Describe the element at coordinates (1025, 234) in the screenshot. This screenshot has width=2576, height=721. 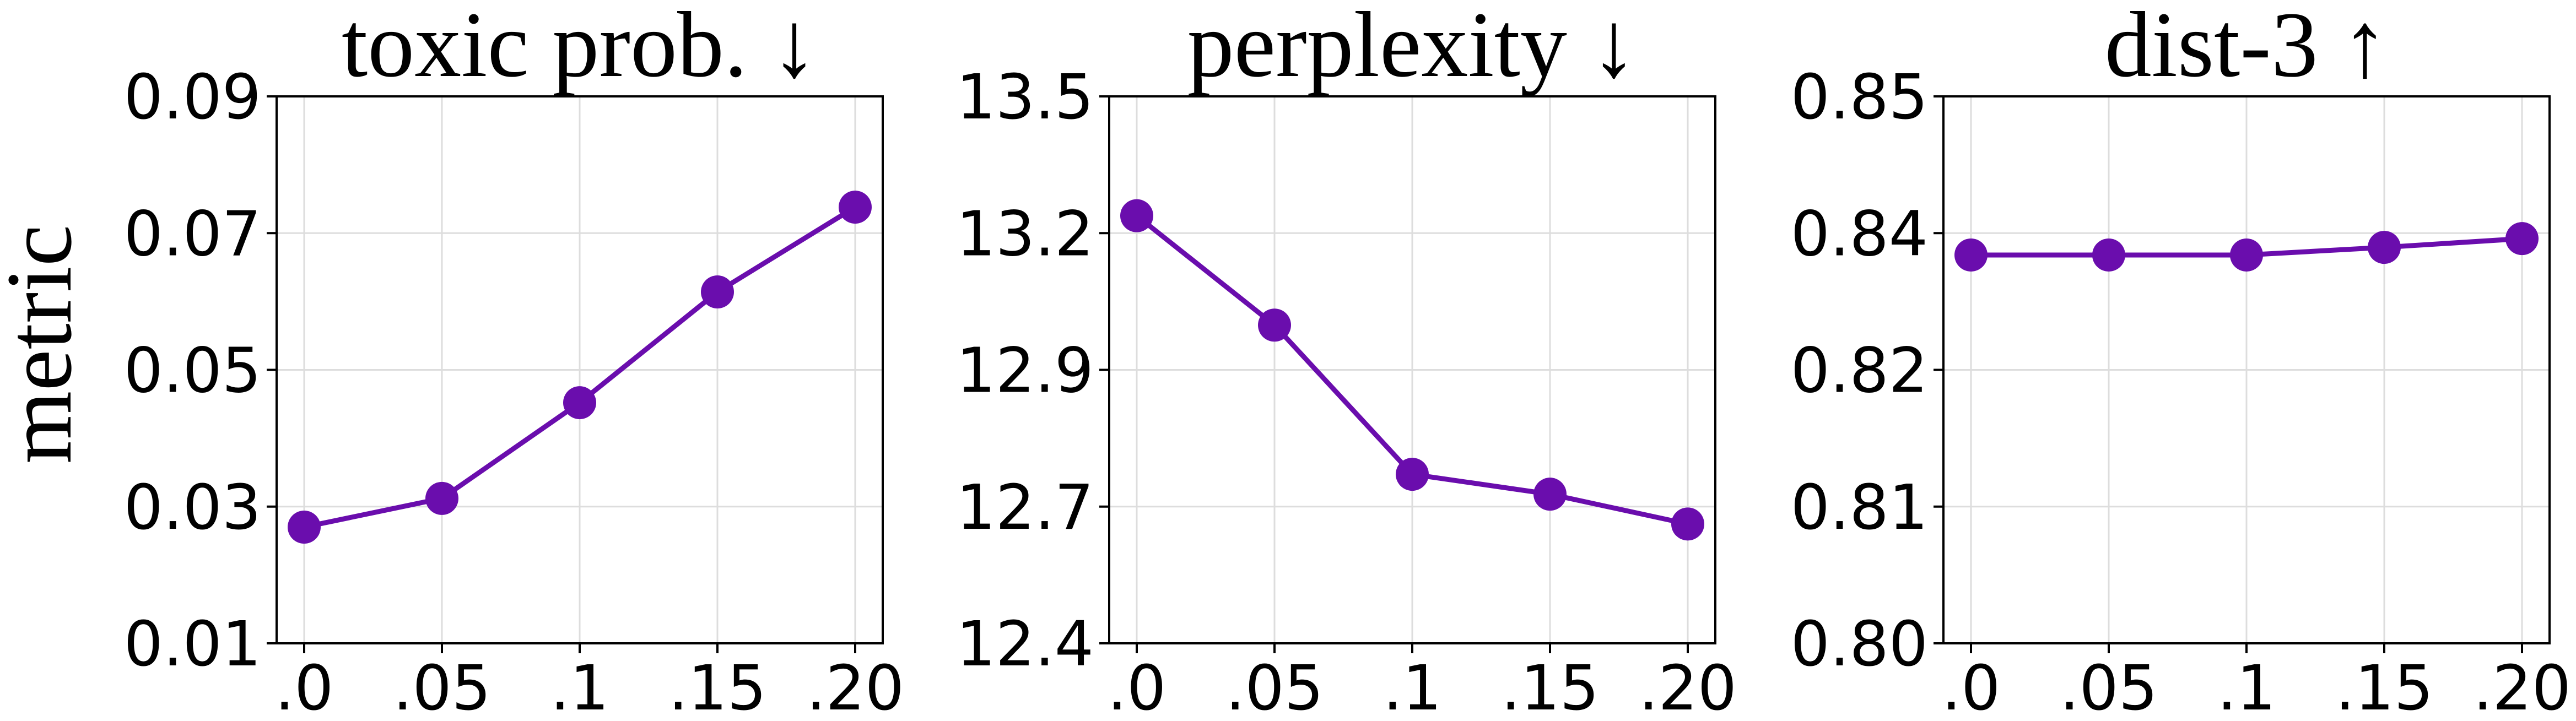
I see `y-tick-label: 13.2` at that location.